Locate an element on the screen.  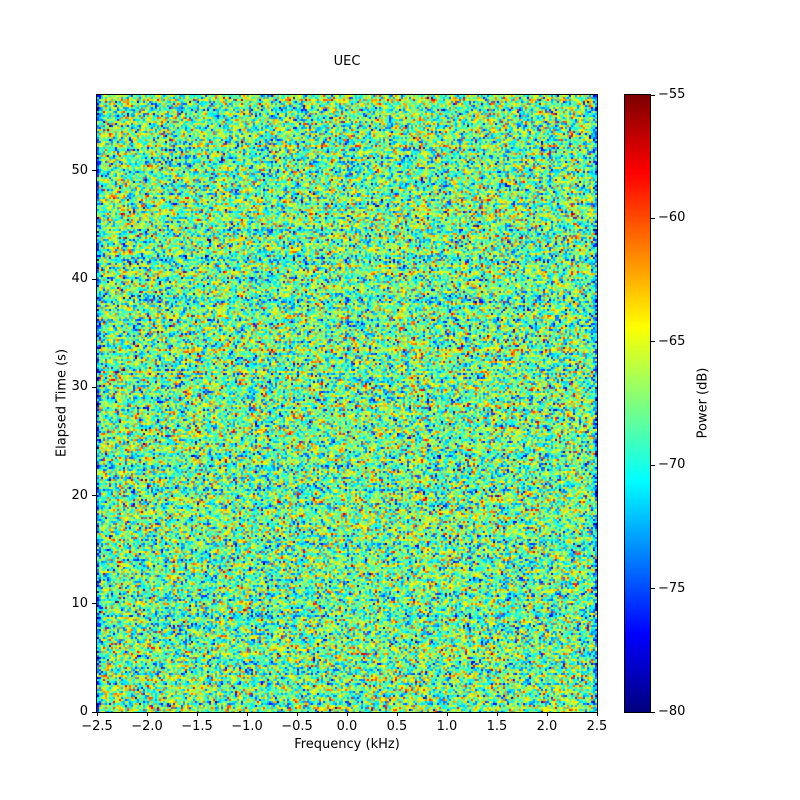
x-tick-label: 0.0 is located at coordinates (347, 726).